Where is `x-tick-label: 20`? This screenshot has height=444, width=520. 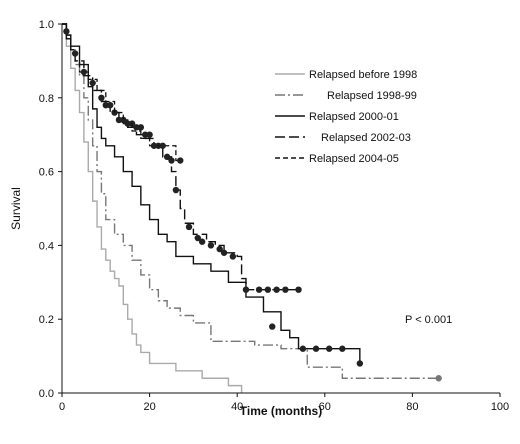 x-tick-label: 20 is located at coordinates (149, 407).